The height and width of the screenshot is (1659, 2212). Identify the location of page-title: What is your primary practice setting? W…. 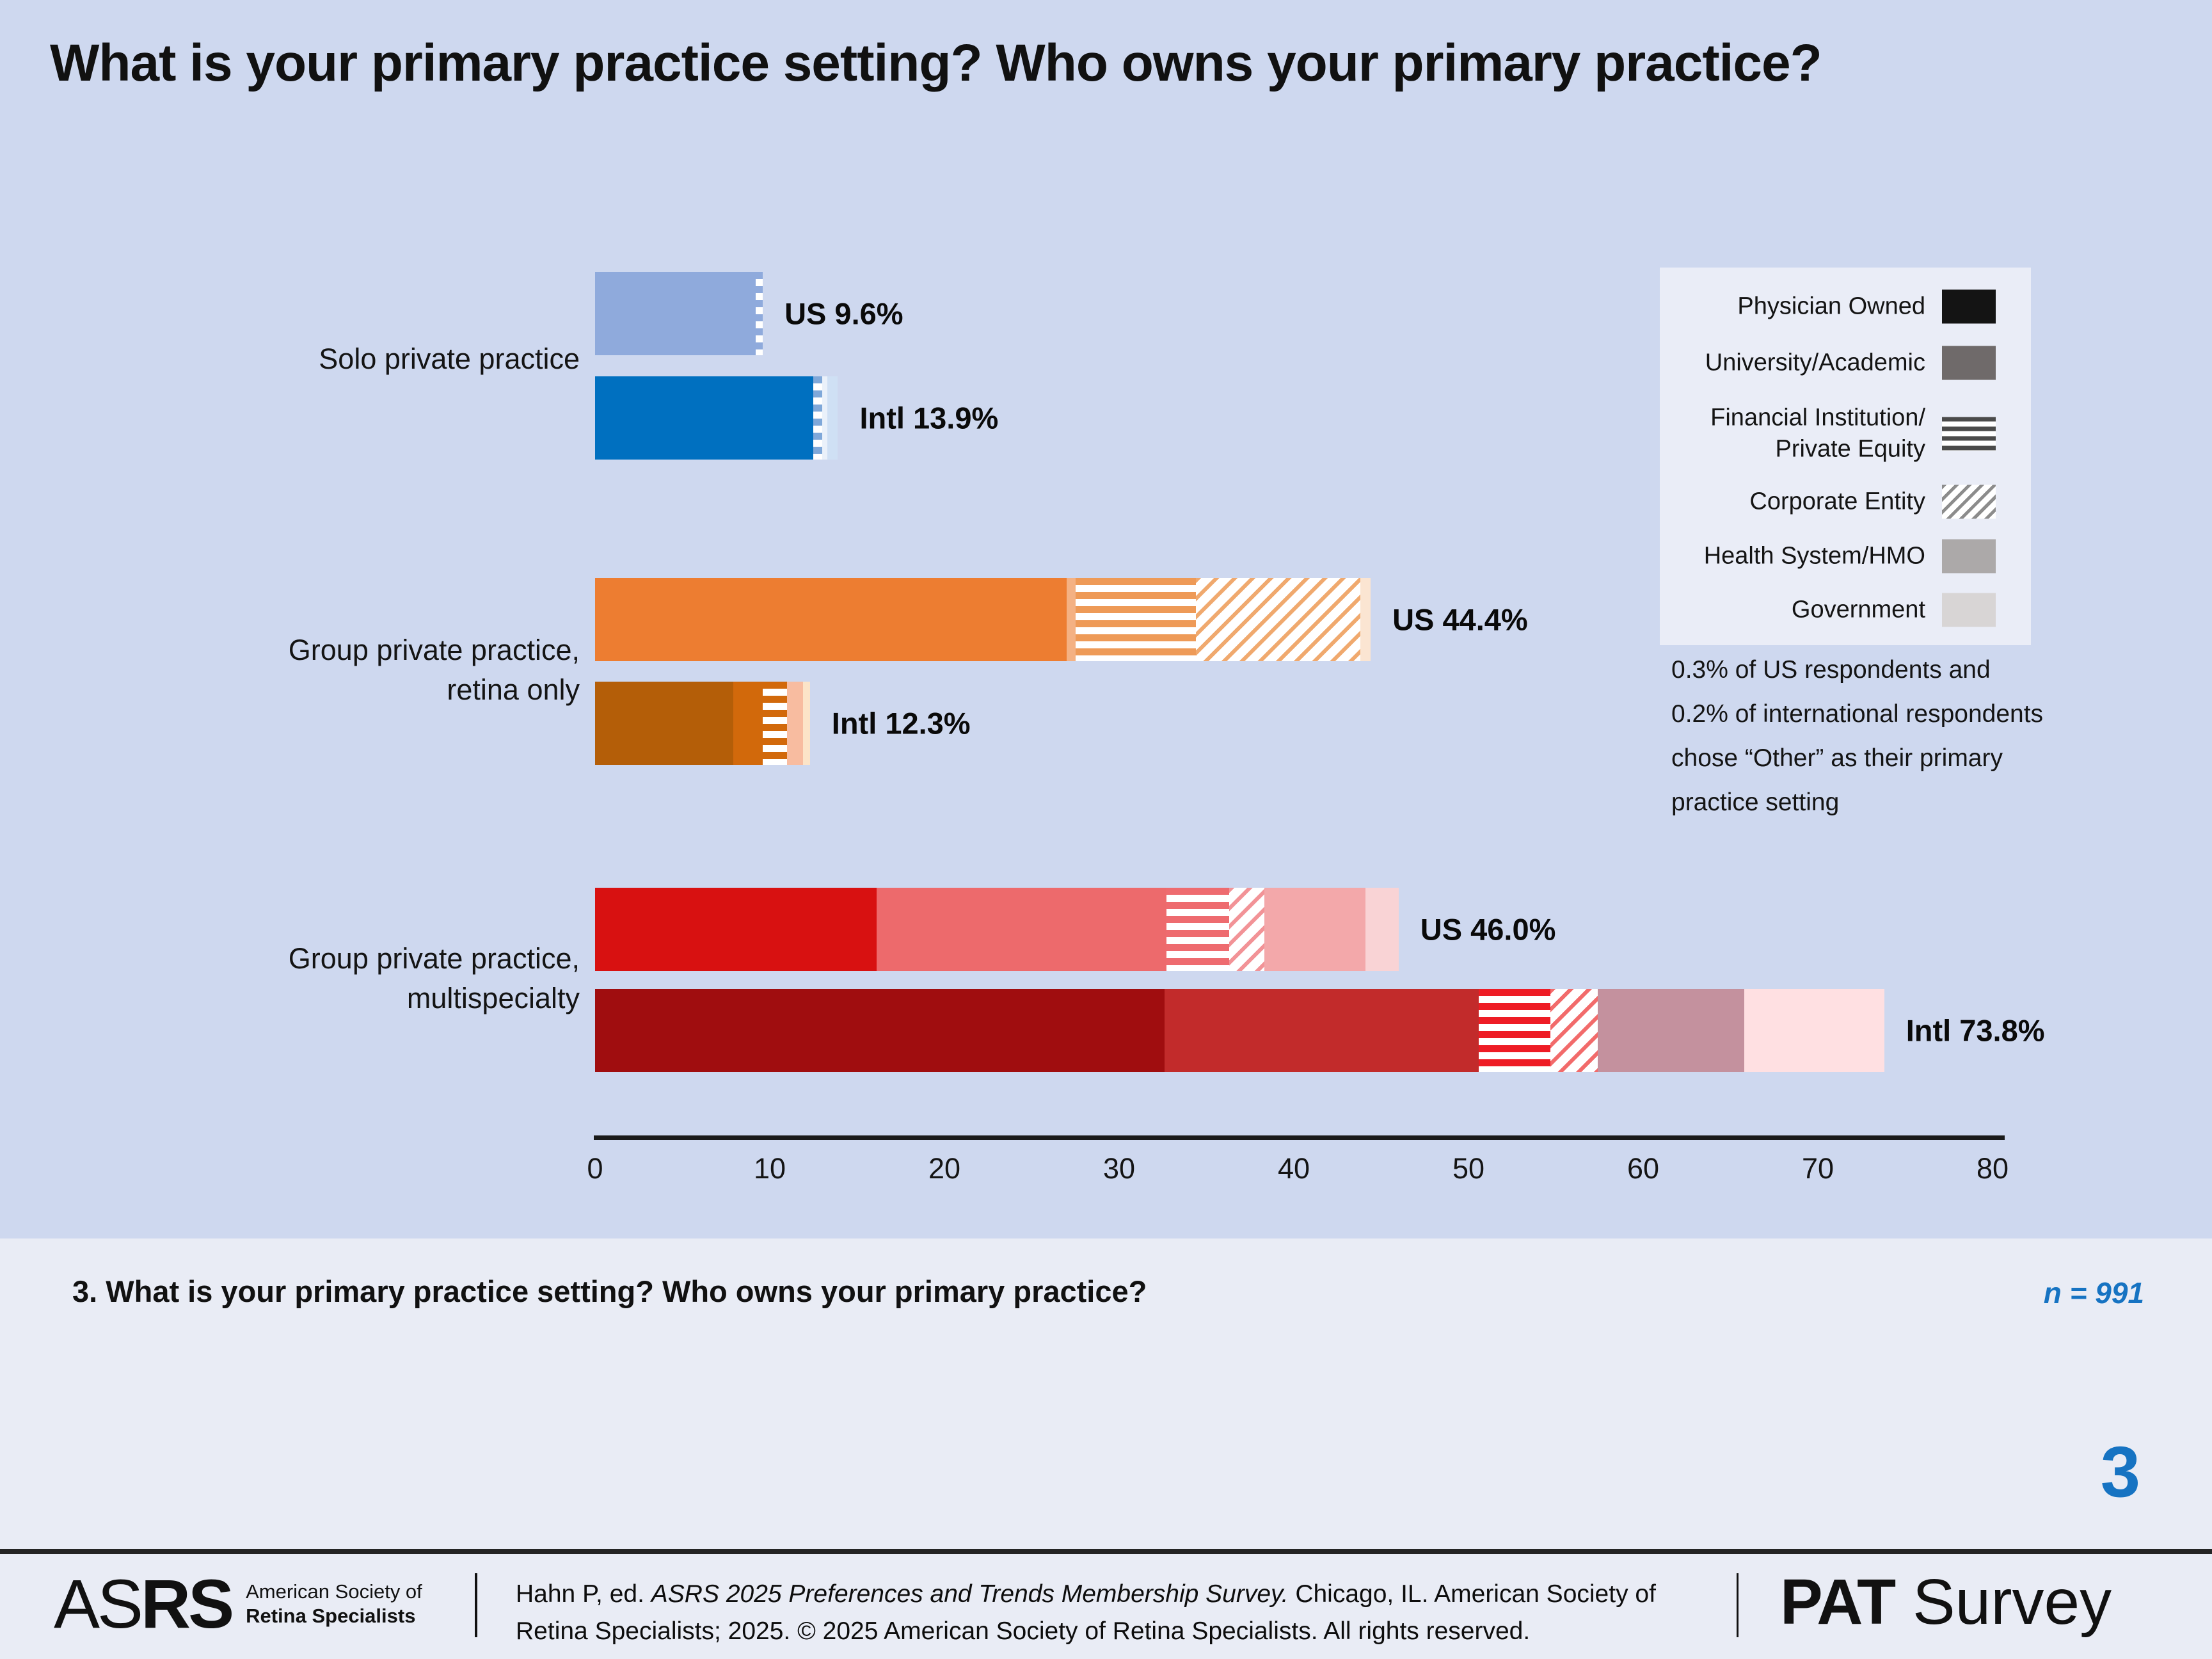
(936, 63).